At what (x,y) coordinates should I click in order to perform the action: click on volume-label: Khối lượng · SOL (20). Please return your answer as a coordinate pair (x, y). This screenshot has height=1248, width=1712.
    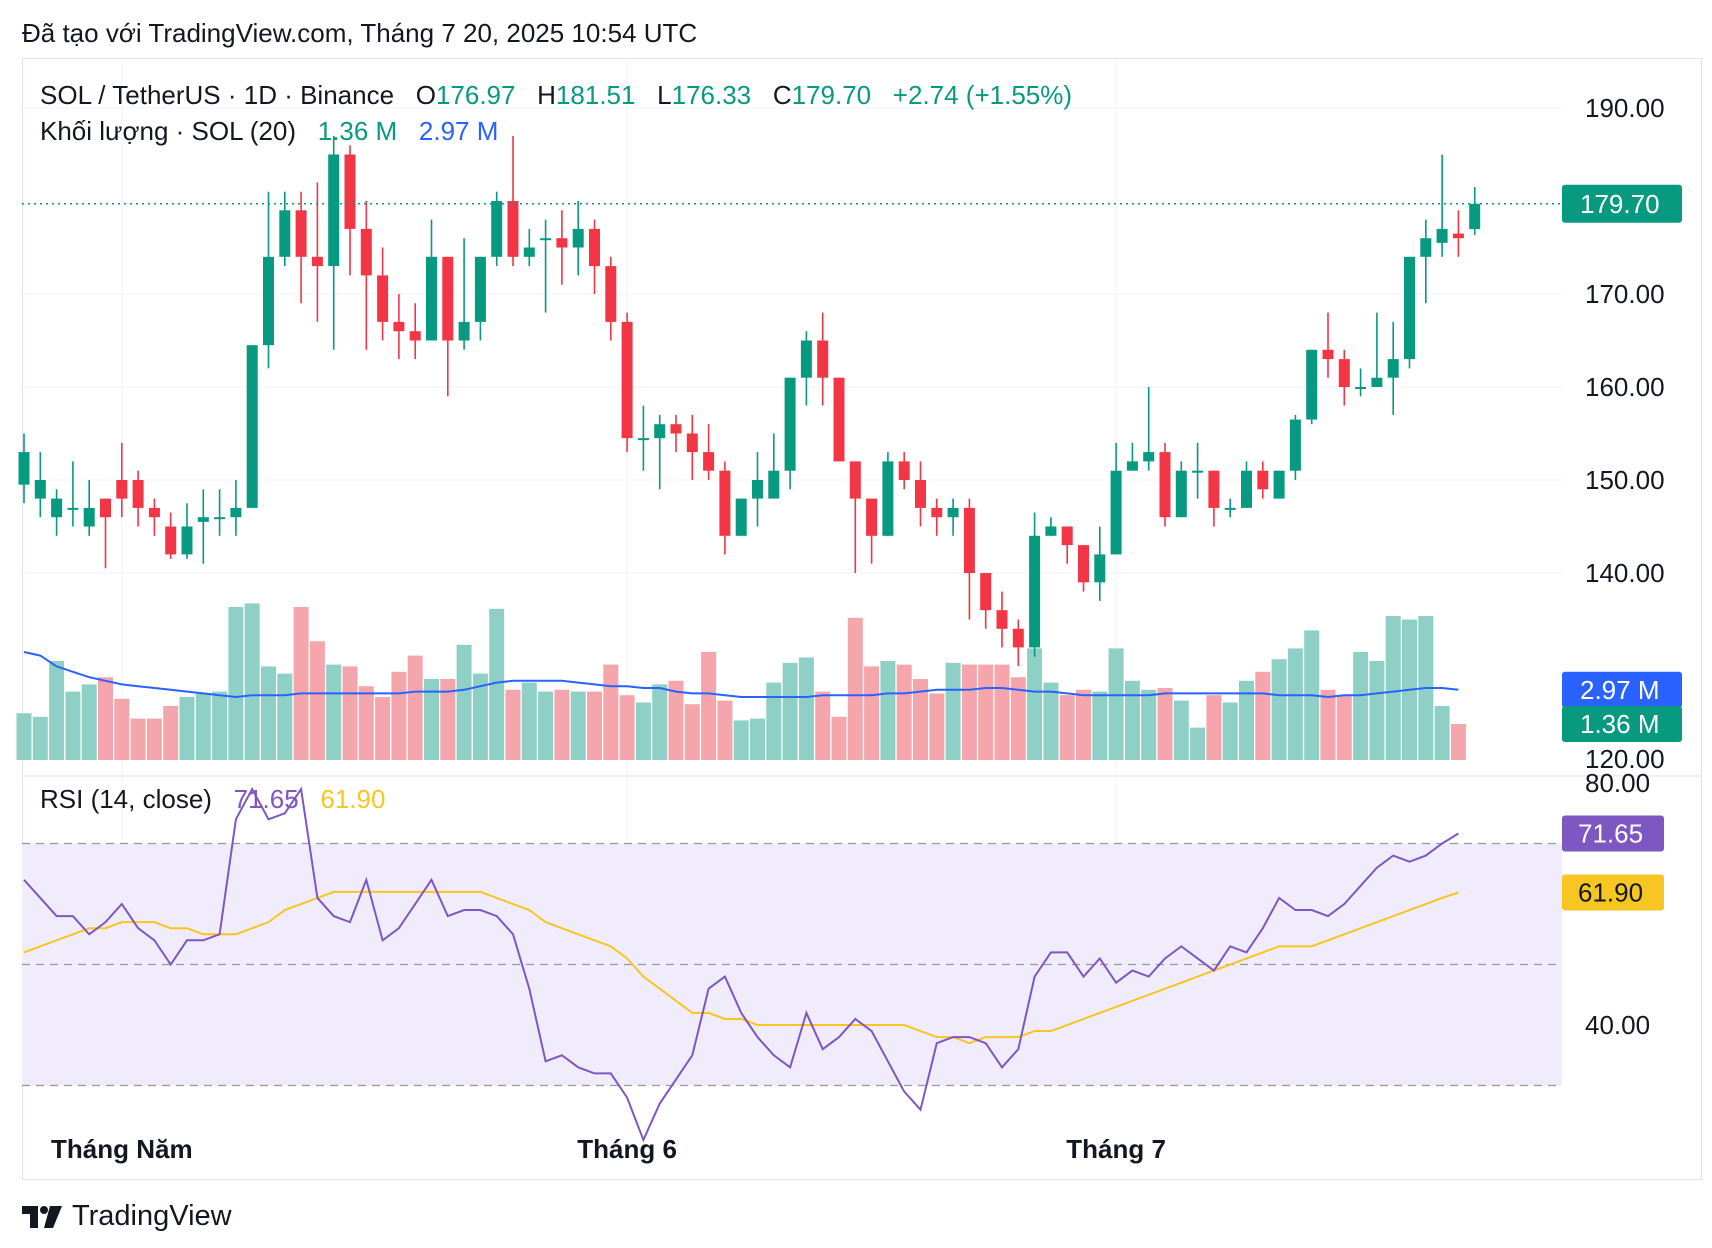
    Looking at the image, I should click on (168, 131).